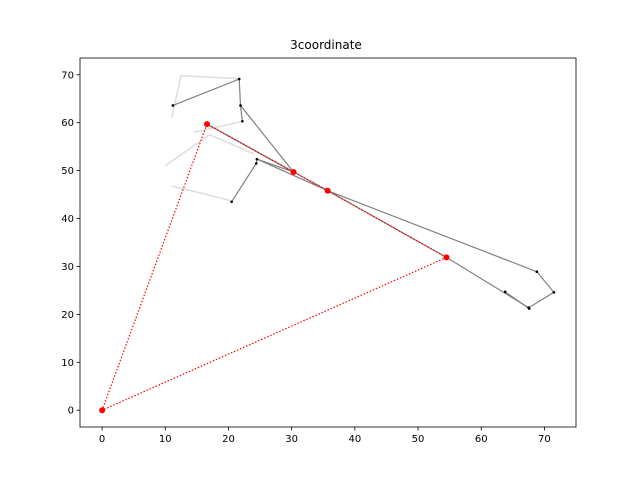 The width and height of the screenshot is (640, 480). Describe the element at coordinates (67, 75) in the screenshot. I see `y-tick-label-70: 70` at that location.